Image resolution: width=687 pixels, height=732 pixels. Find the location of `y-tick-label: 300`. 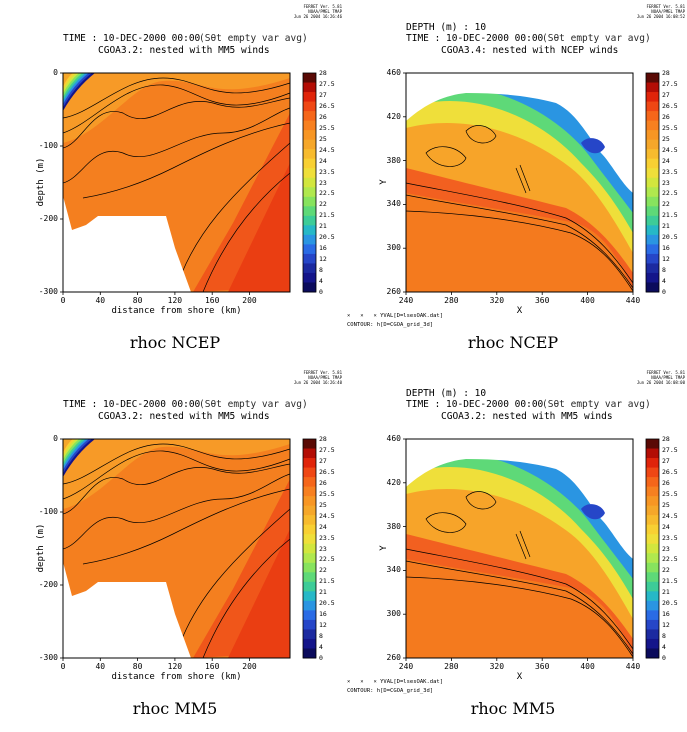

y-tick-label: 300 is located at coordinates (393, 614).